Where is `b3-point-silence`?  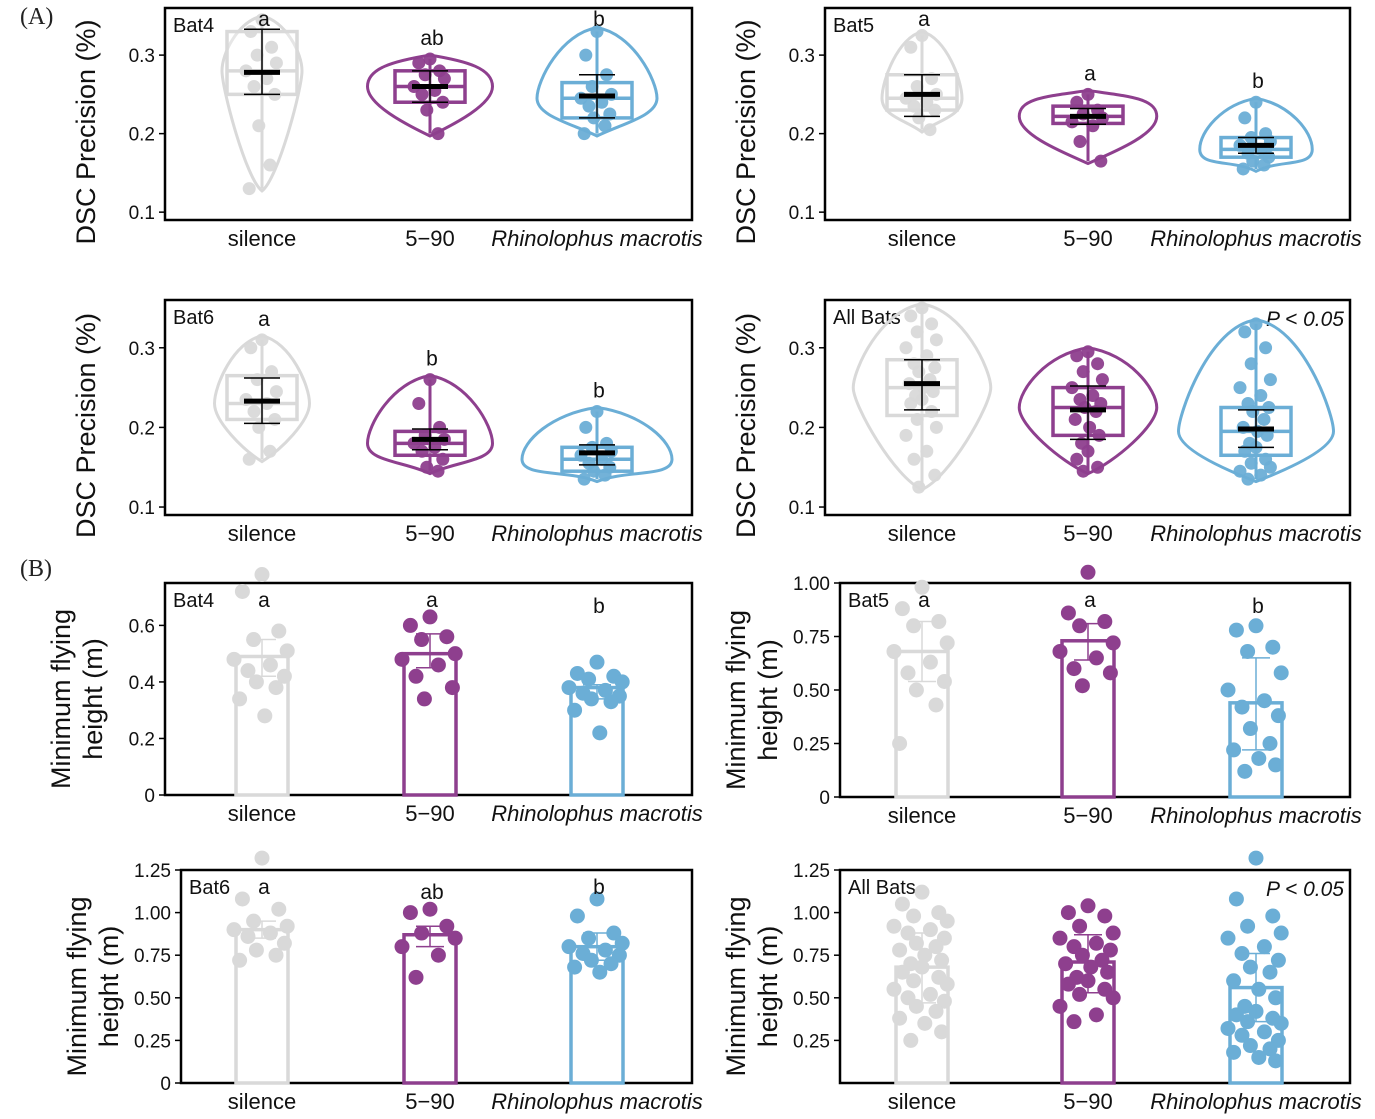 b3-point-silence is located at coordinates (270, 933).